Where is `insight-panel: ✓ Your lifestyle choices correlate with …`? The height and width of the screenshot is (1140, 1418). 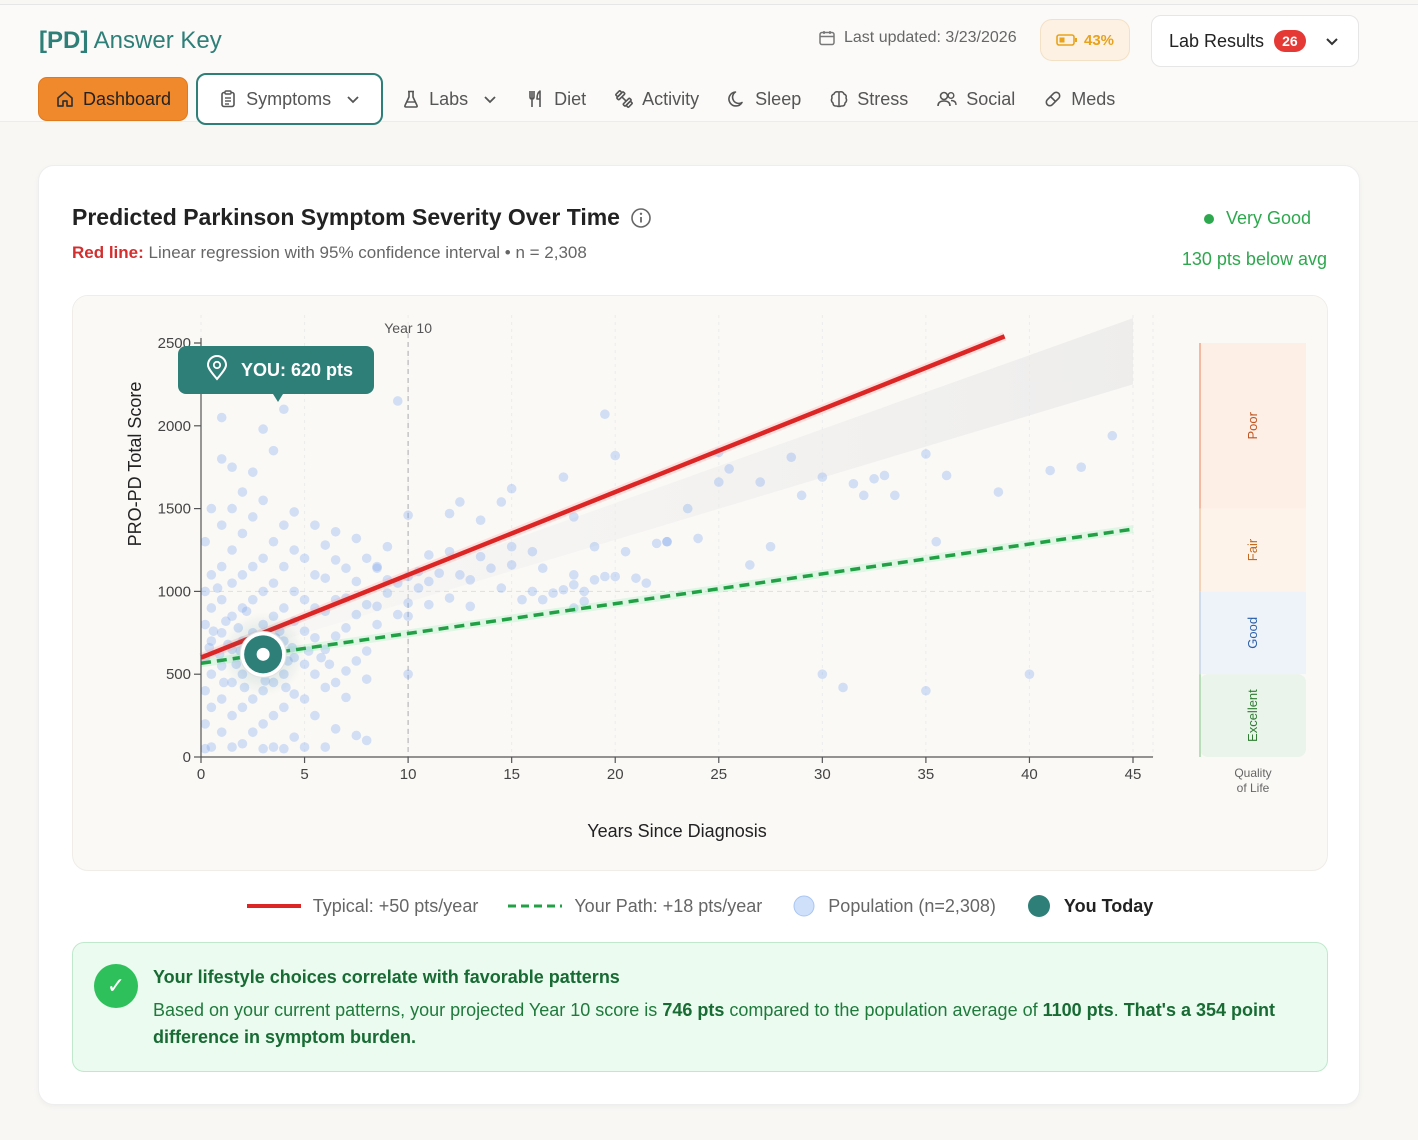
insight-panel: ✓ Your lifestyle choices correlate with … is located at coordinates (700, 1007).